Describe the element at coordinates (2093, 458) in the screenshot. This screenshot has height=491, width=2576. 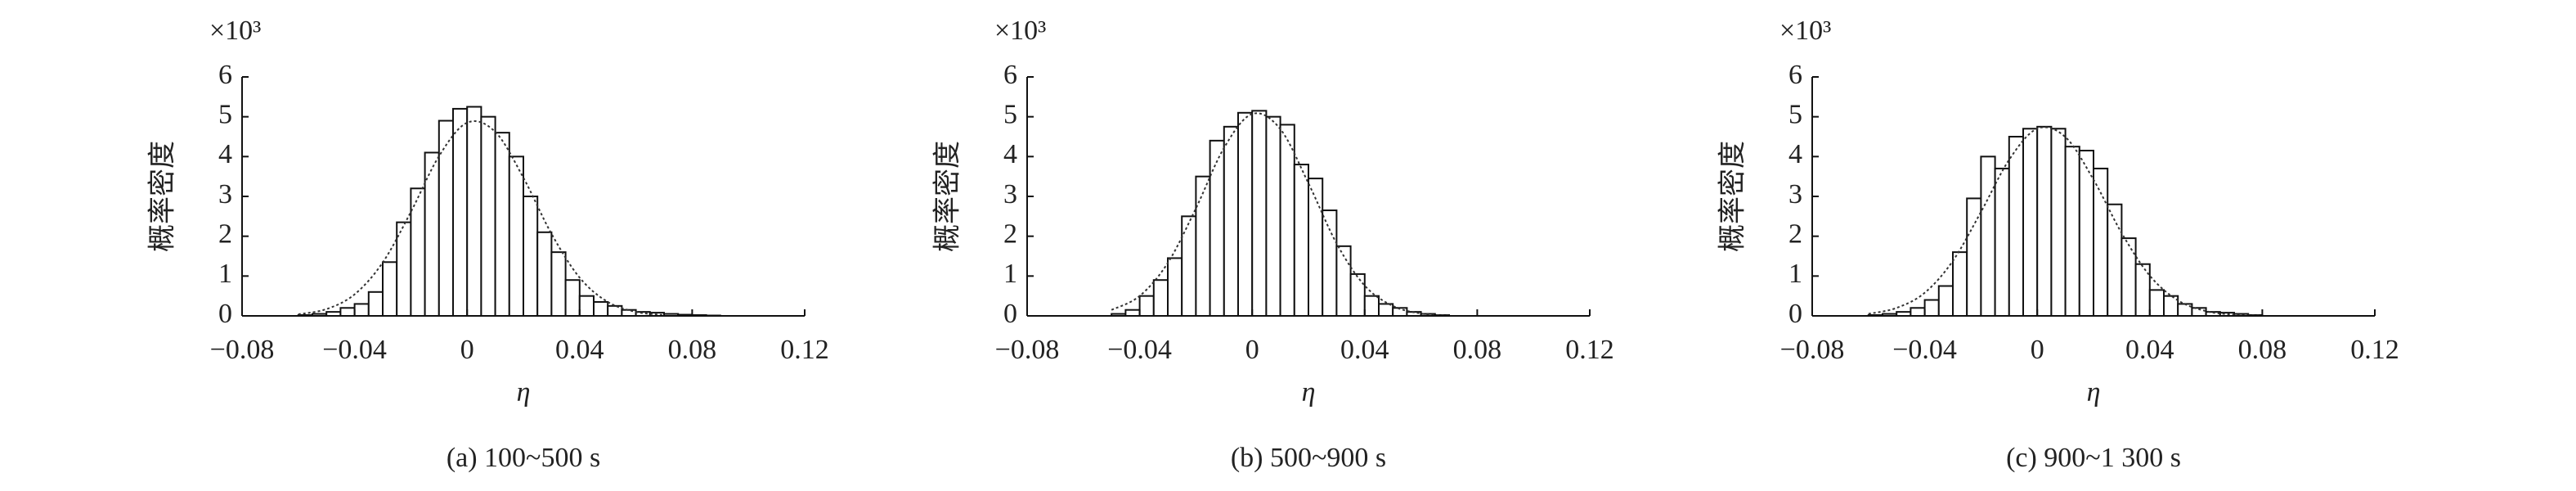
I see `caption: (c) 900~1 300 s` at that location.